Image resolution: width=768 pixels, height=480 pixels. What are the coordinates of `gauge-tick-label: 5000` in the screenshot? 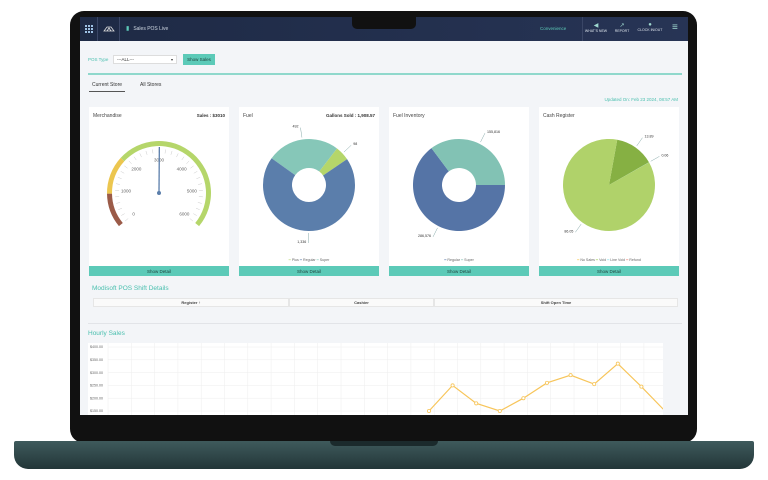 It's located at (192, 190).